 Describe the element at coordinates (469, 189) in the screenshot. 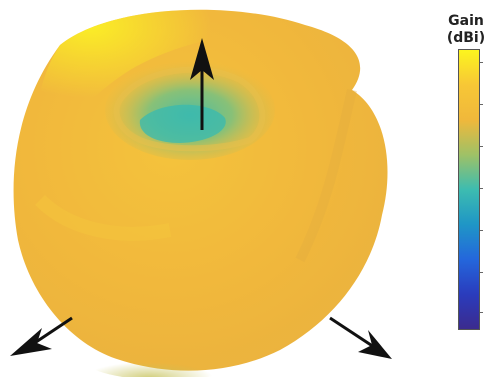

I see `colorbar` at that location.